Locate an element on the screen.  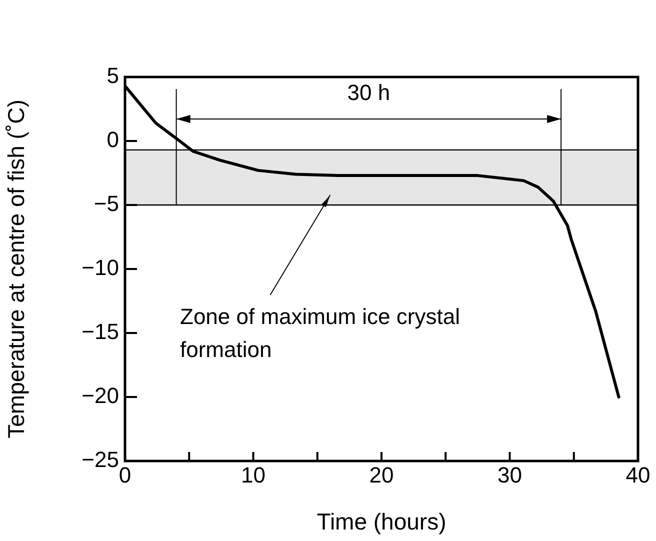
y-tick-label: 5 is located at coordinates (112, 75).